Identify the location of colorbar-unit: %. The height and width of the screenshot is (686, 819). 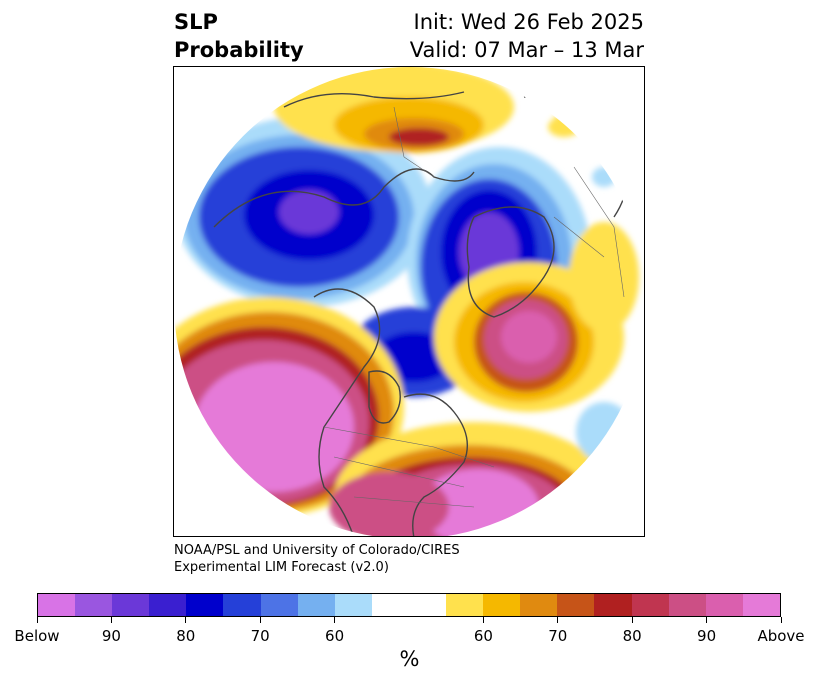
(409, 659).